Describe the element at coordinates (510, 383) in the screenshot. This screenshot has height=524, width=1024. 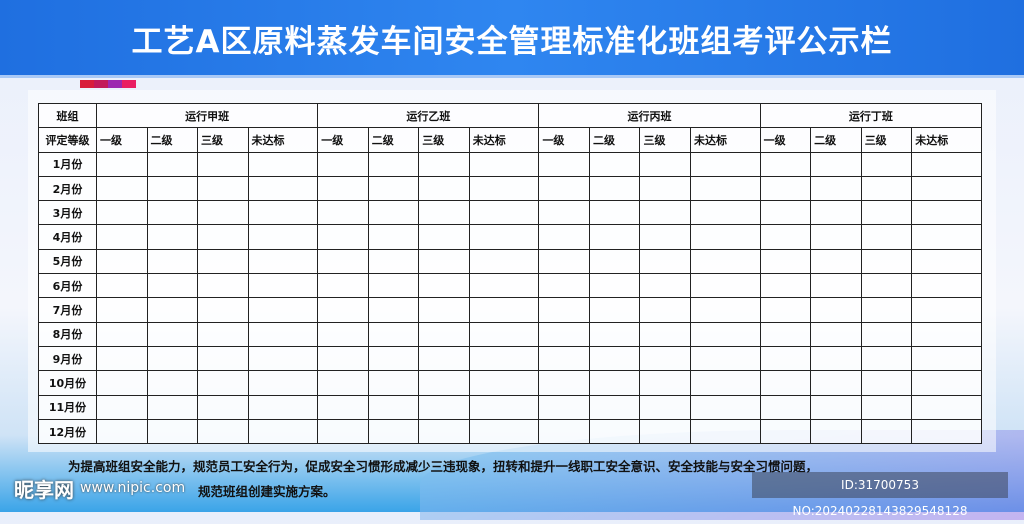
I see `table-row: 10月份` at that location.